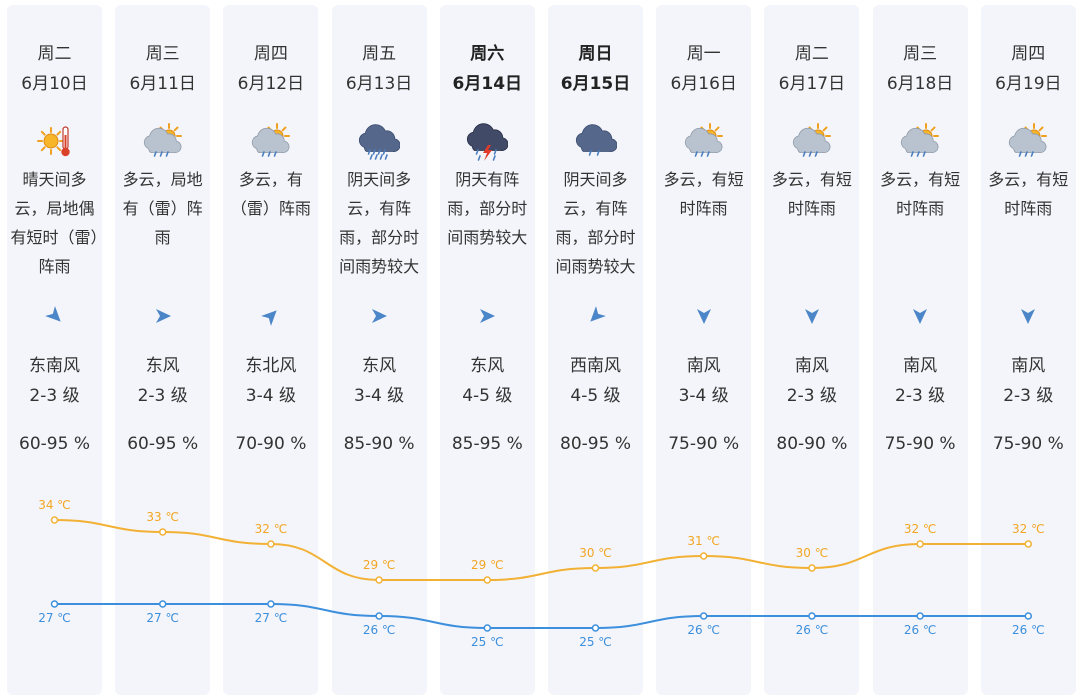  I want to click on sun-thunder-icon, so click(55, 142).